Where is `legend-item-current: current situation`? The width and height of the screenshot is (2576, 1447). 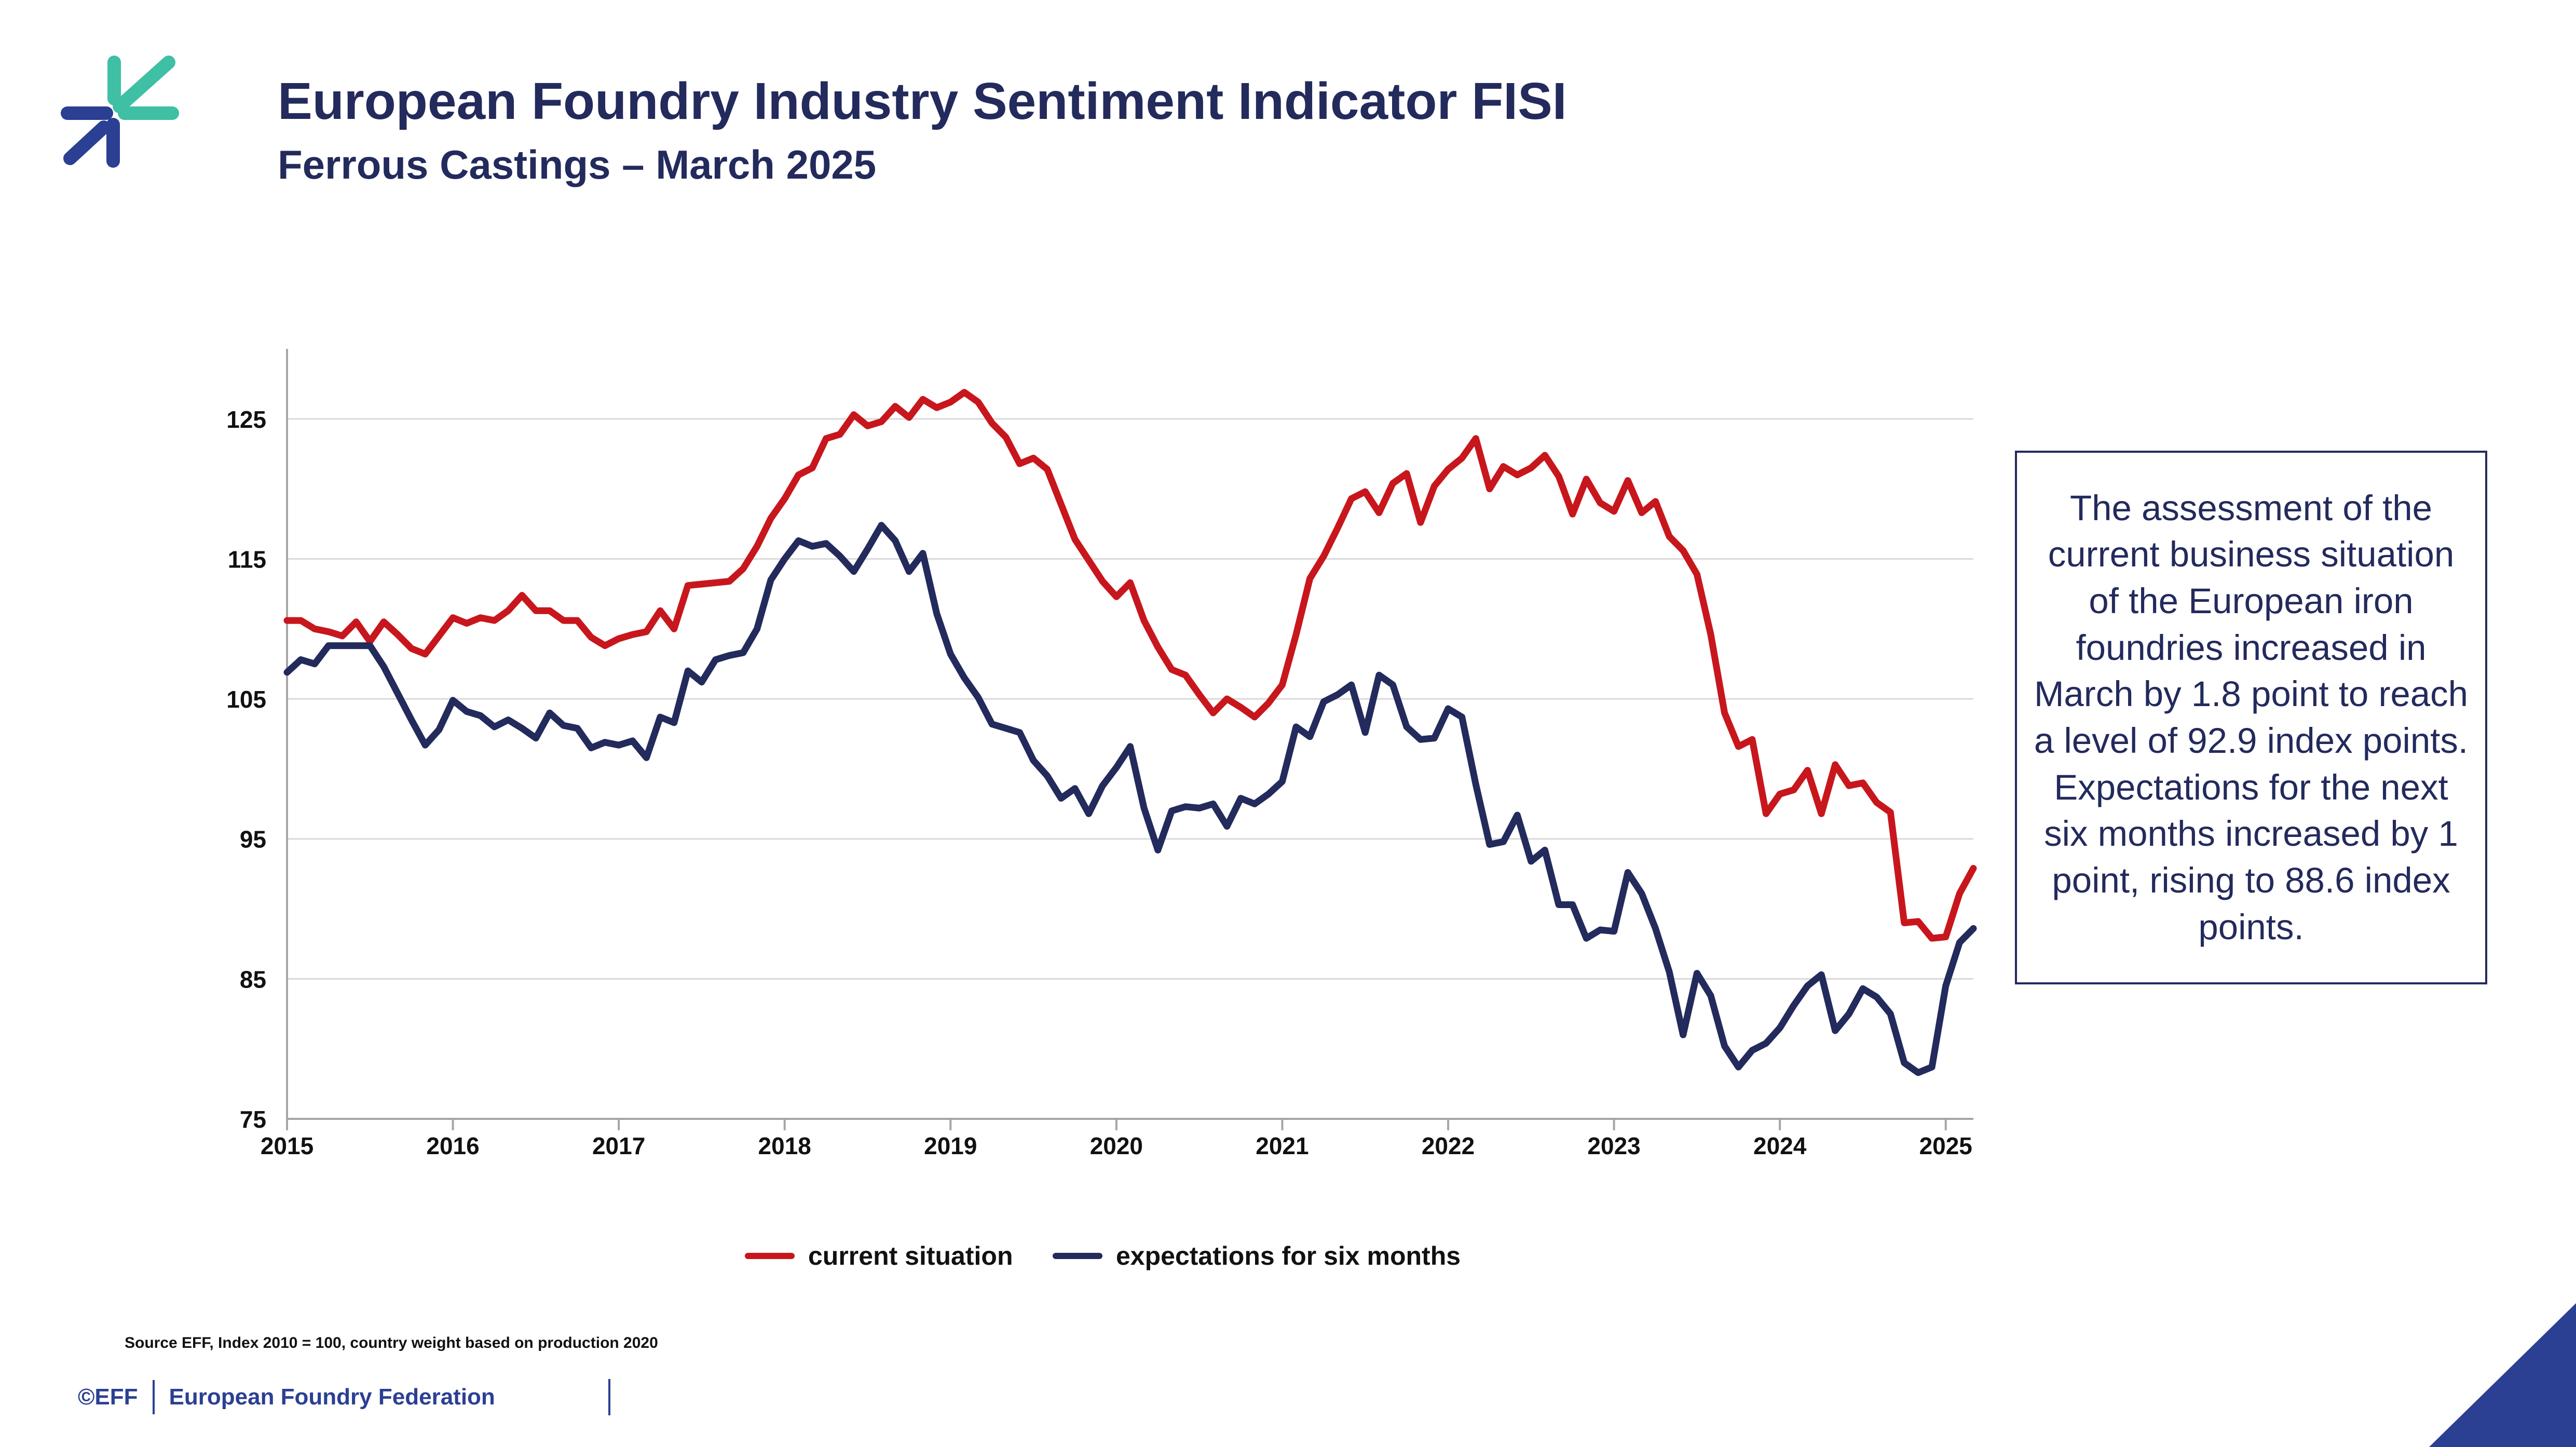
legend-item-current: current situation is located at coordinates (879, 1256).